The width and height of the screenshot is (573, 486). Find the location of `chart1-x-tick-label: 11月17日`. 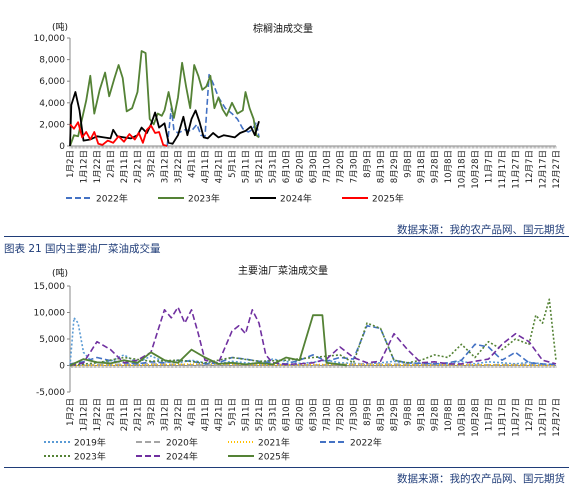

chart1-x-tick-label: 11月17日 is located at coordinates (503, 169).